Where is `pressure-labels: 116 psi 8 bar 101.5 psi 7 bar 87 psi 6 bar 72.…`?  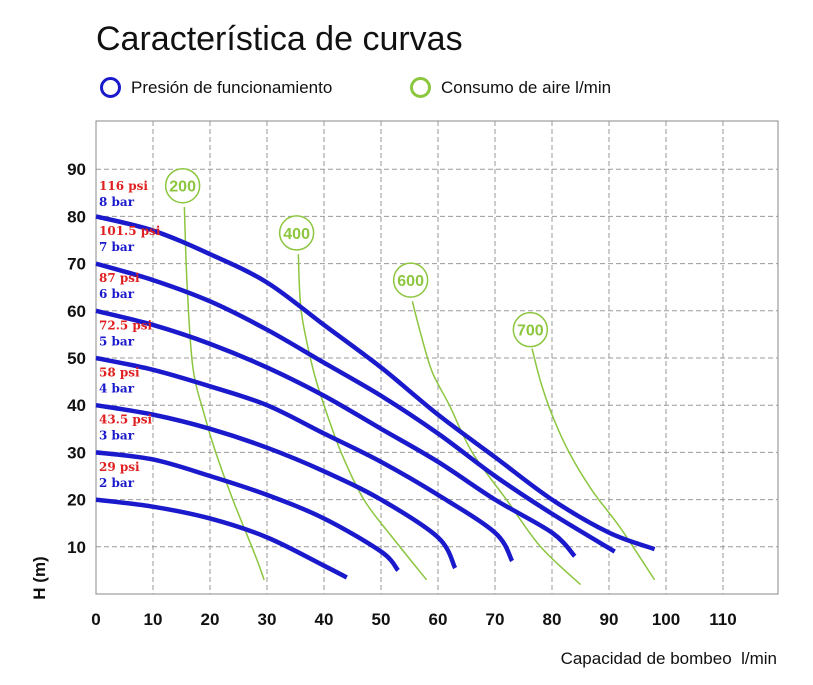 pressure-labels: 116 psi 8 bar 101.5 psi 7 bar 87 psi 6 bar 72.… is located at coordinates (130, 334).